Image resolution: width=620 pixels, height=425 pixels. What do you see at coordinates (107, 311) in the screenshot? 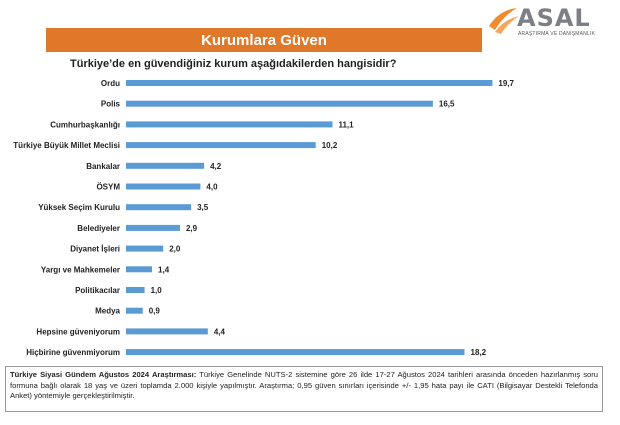
I see `category-label: Medya` at bounding box center [107, 311].